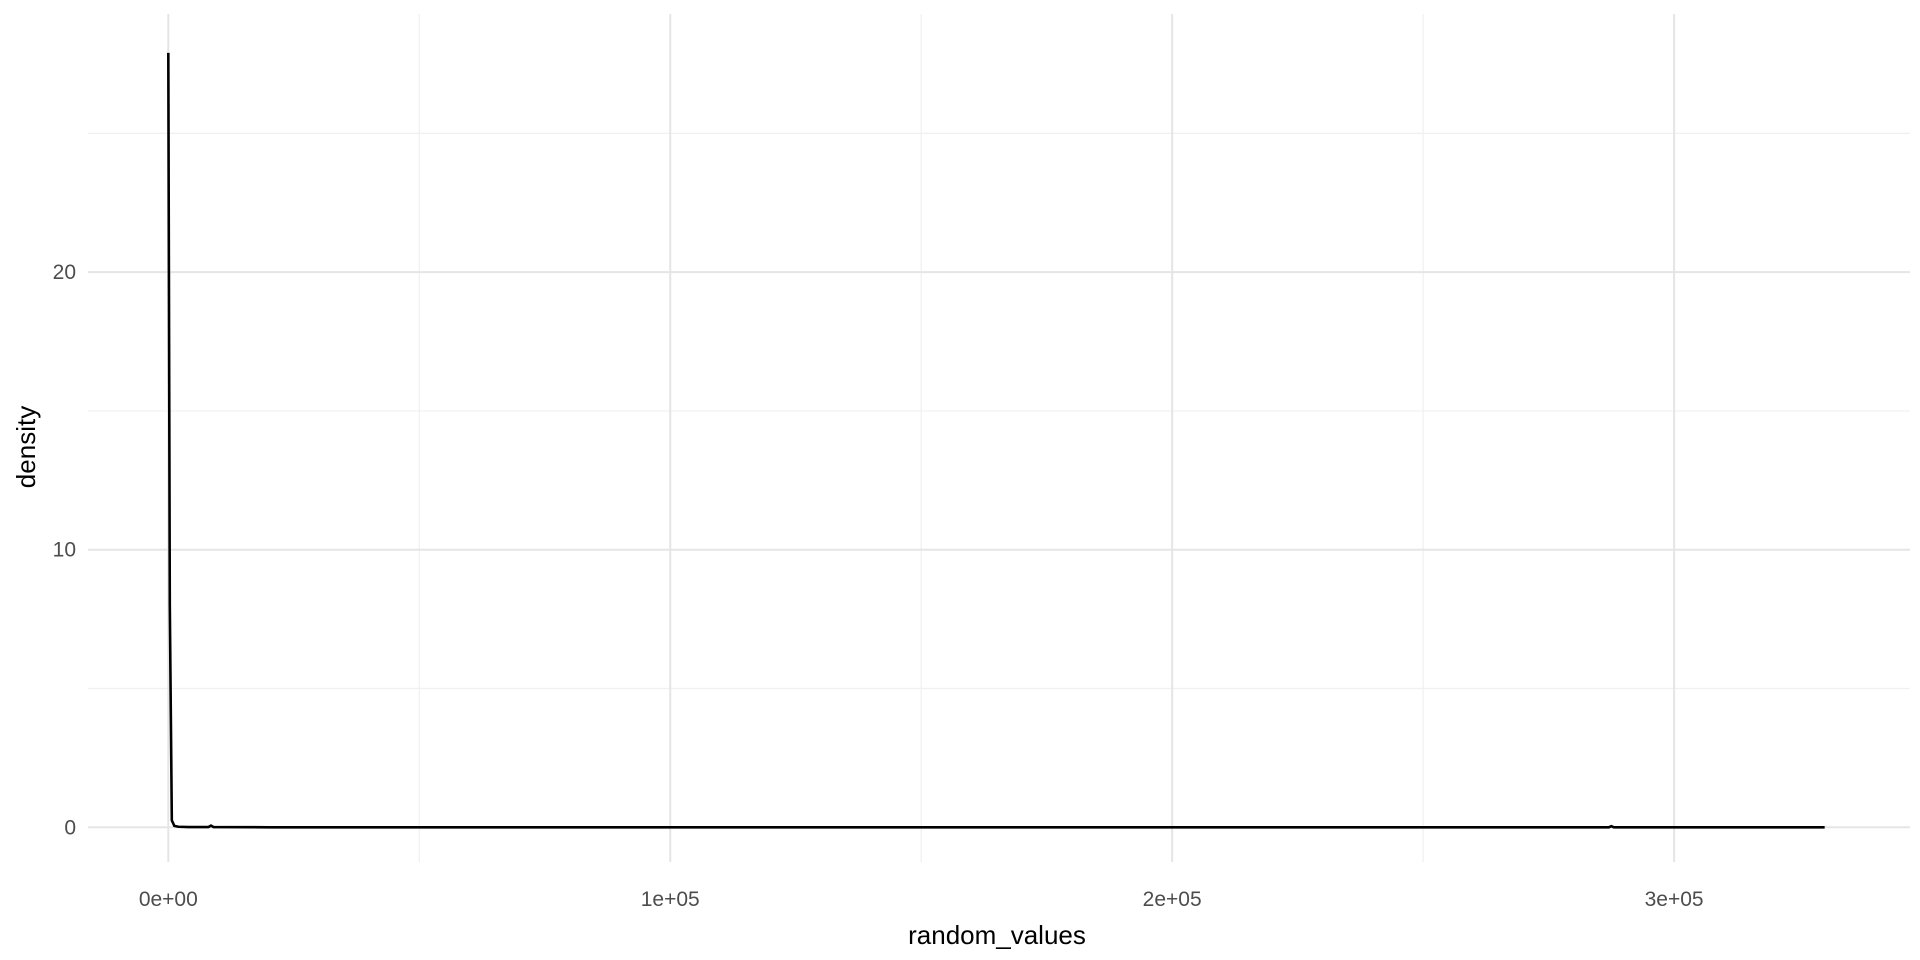  I want to click on x-tick-labels: 0e+00 1e+05 2e+05 3e+05, so click(921, 899).